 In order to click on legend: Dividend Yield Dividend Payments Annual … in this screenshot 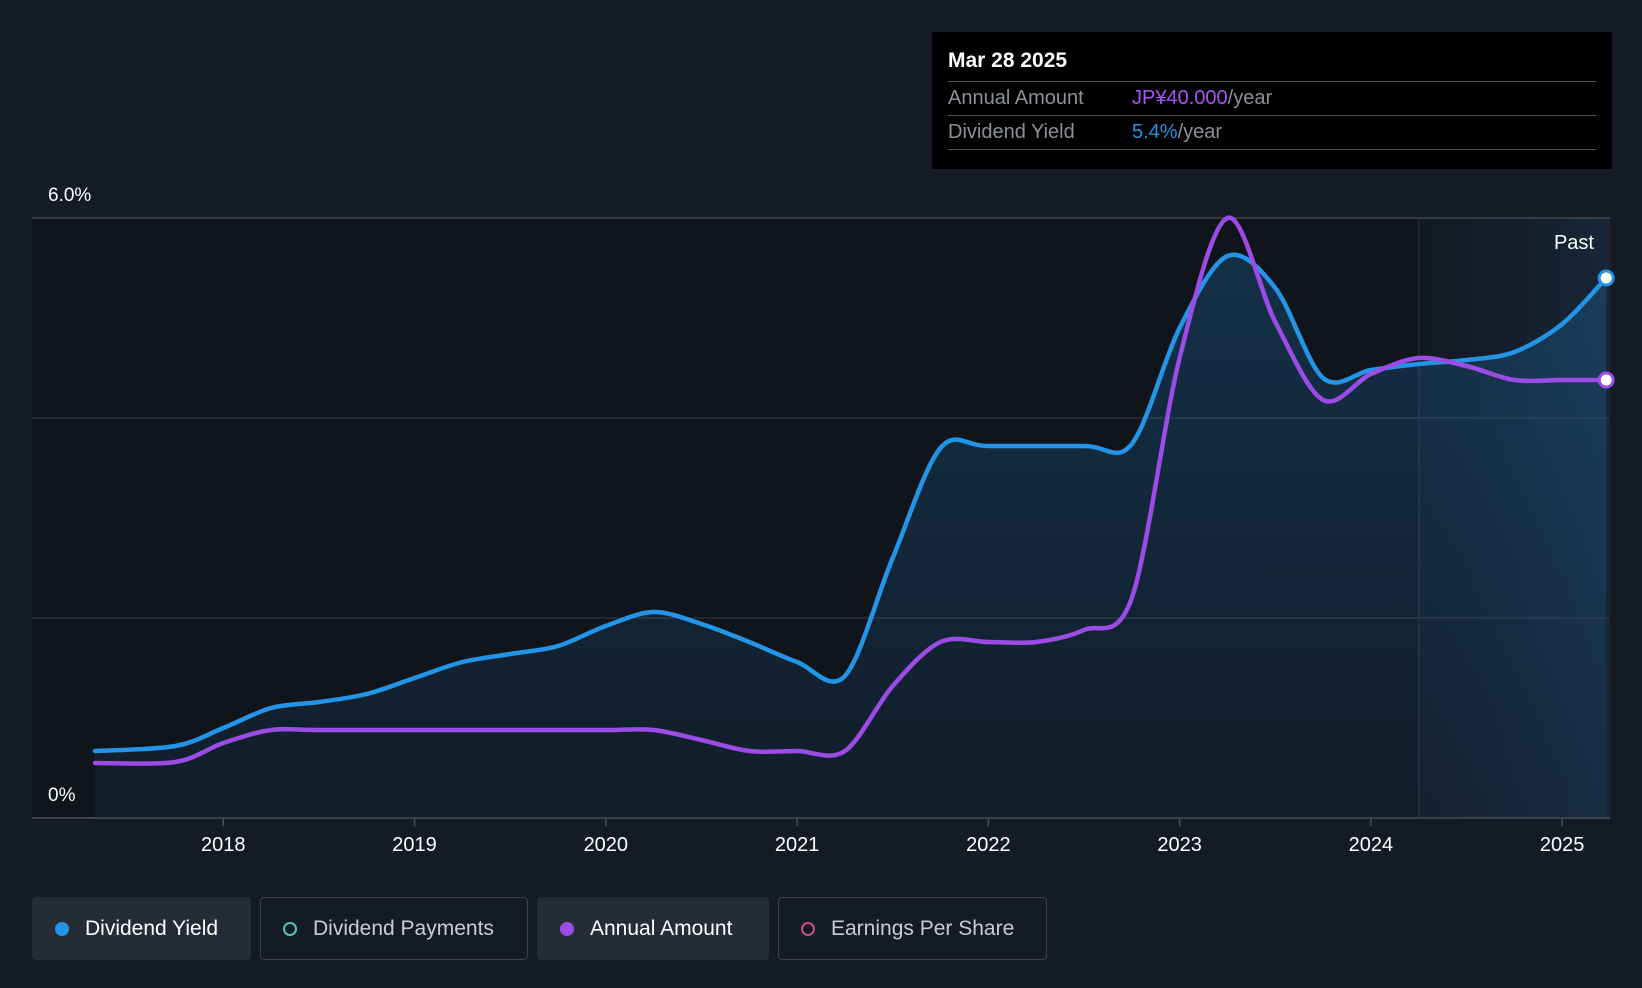, I will do `click(539, 928)`.